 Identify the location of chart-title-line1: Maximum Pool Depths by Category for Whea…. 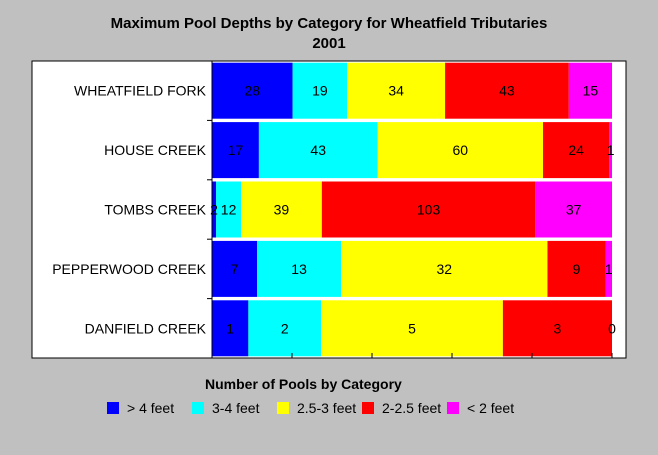
(329, 23).